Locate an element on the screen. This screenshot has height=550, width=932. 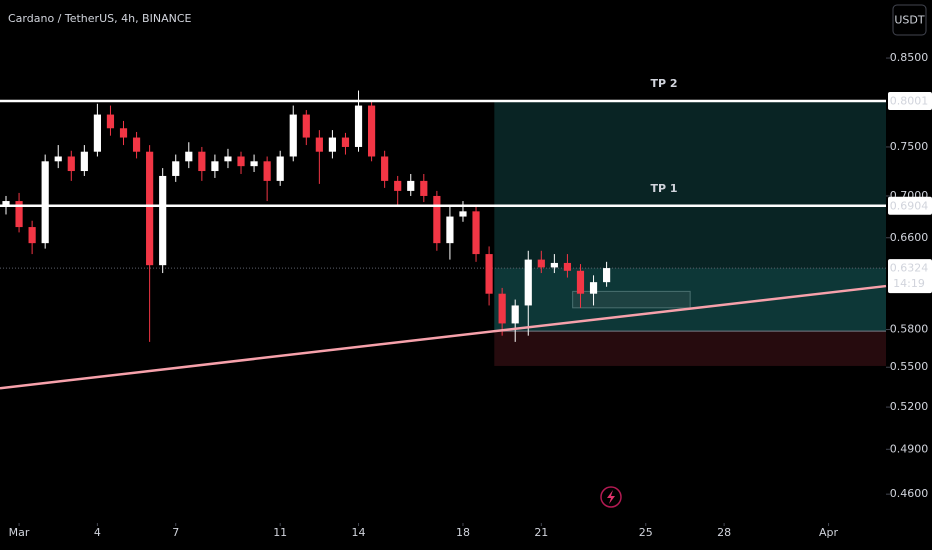
y-tick-label: 0.4900 is located at coordinates (909, 448).